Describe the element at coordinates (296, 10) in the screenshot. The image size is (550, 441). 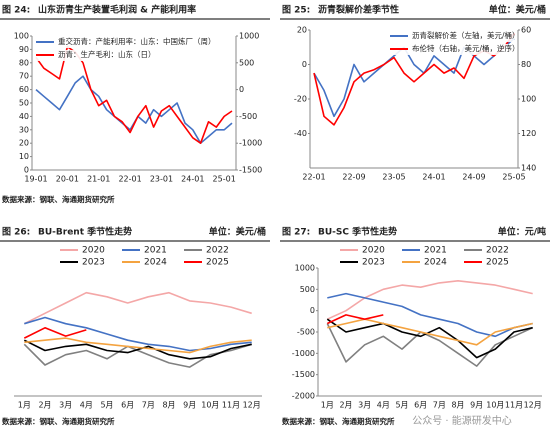
I see `figure-label: 图 25:` at that location.